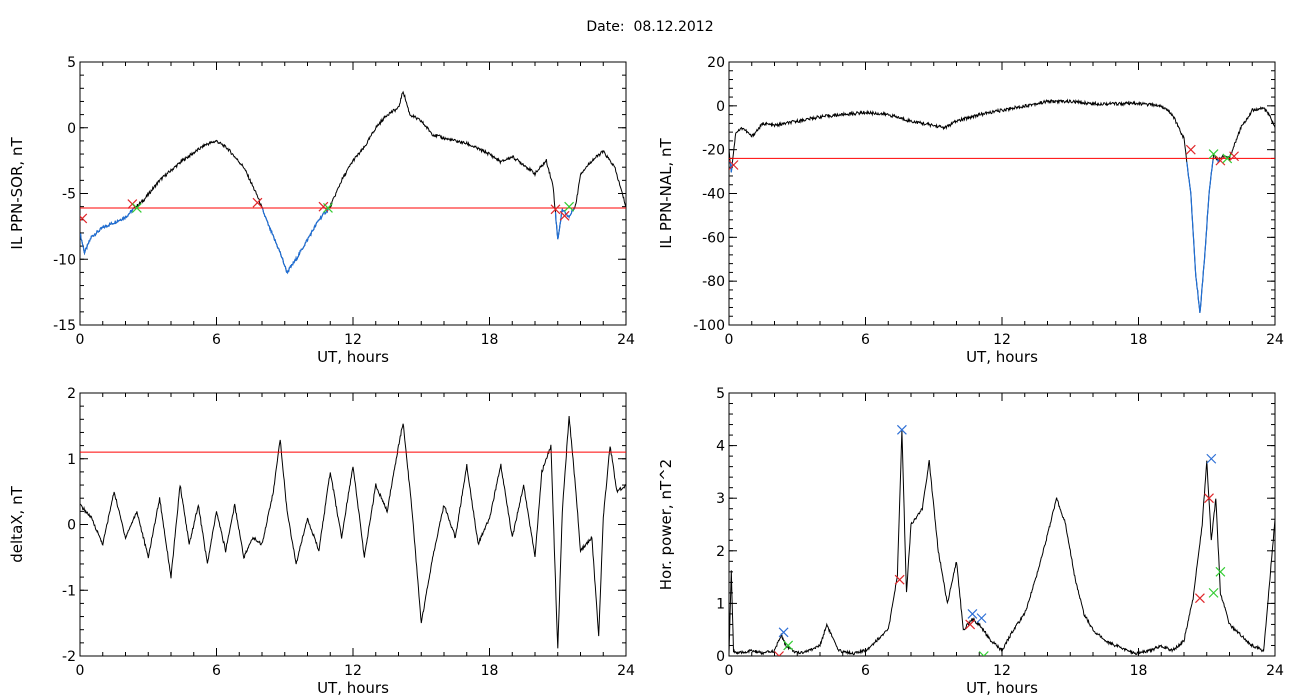 This screenshot has width=1300, height=700. What do you see at coordinates (713, 195) in the screenshot?
I see `y-tick-label: -40` at bounding box center [713, 195].